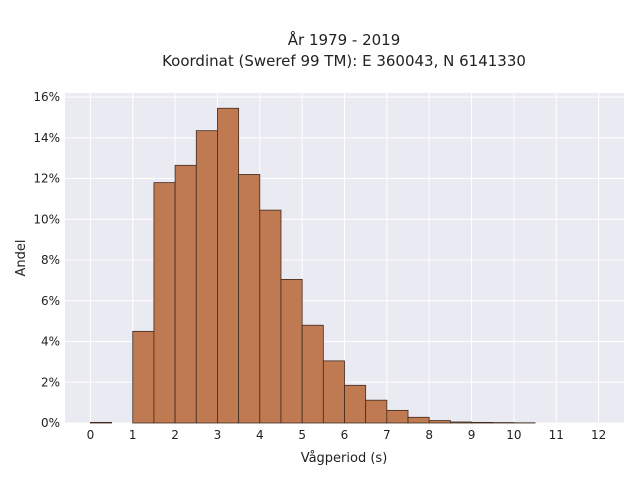  Describe the element at coordinates (91, 435) in the screenshot. I see `x-tick-label: 0` at that location.